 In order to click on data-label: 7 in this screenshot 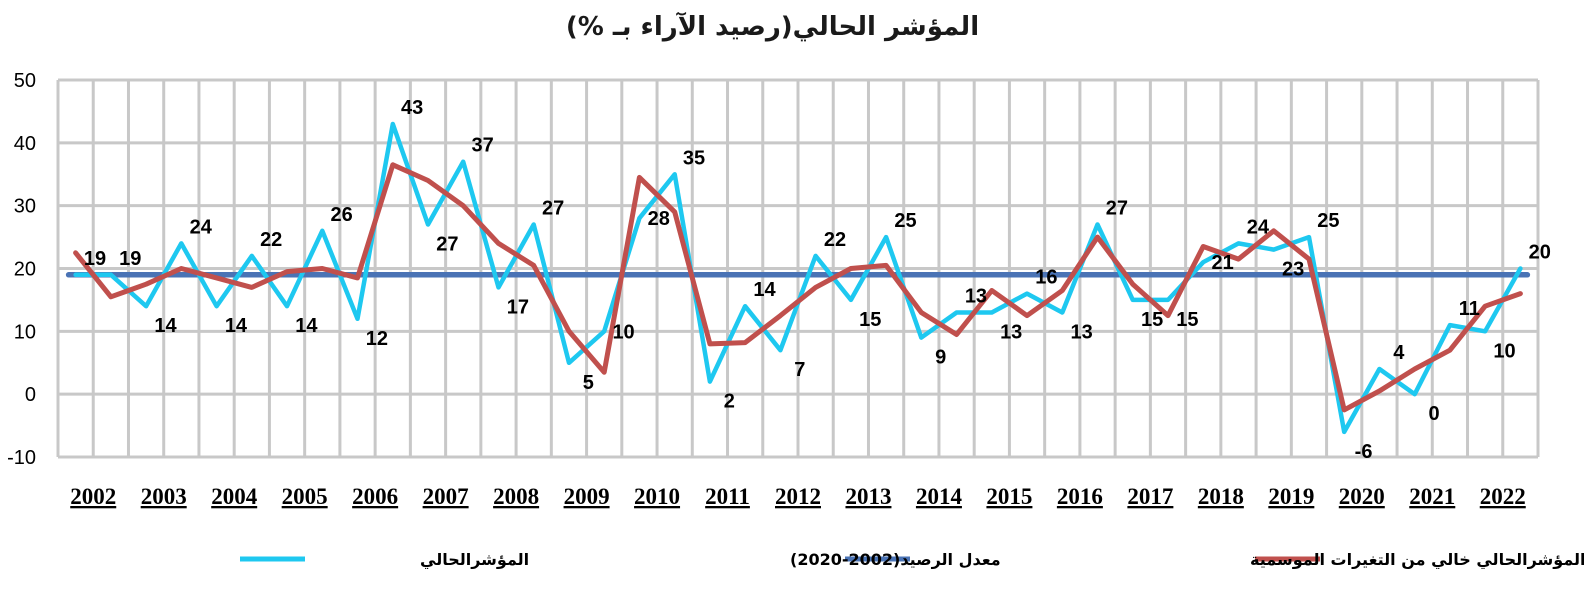, I will do `click(799, 370)`.